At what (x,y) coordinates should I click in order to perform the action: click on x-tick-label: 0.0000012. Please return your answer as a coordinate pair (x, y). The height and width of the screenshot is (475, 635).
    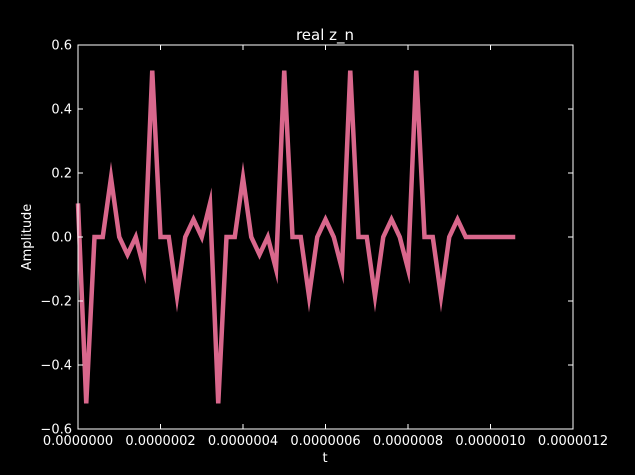
    Looking at the image, I should click on (573, 441).